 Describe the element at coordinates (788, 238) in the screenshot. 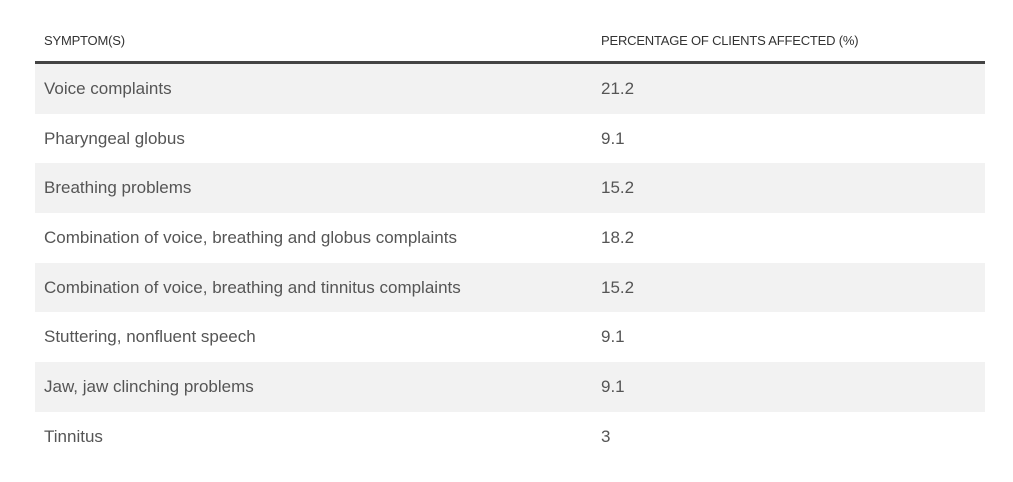

I see `percentage-cell: 18.2` at that location.